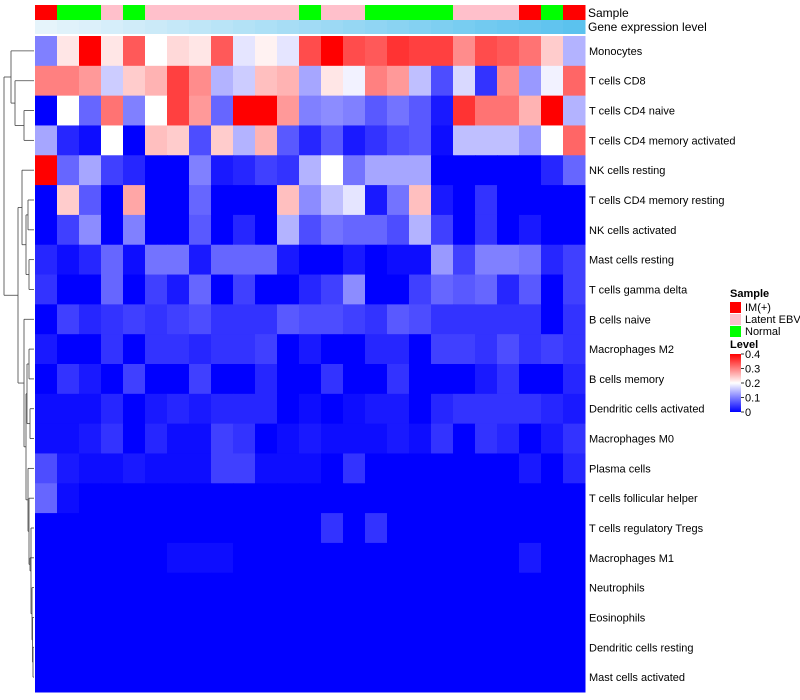  What do you see at coordinates (632, 231) in the screenshot?
I see `row-label: NK cells activated` at bounding box center [632, 231].